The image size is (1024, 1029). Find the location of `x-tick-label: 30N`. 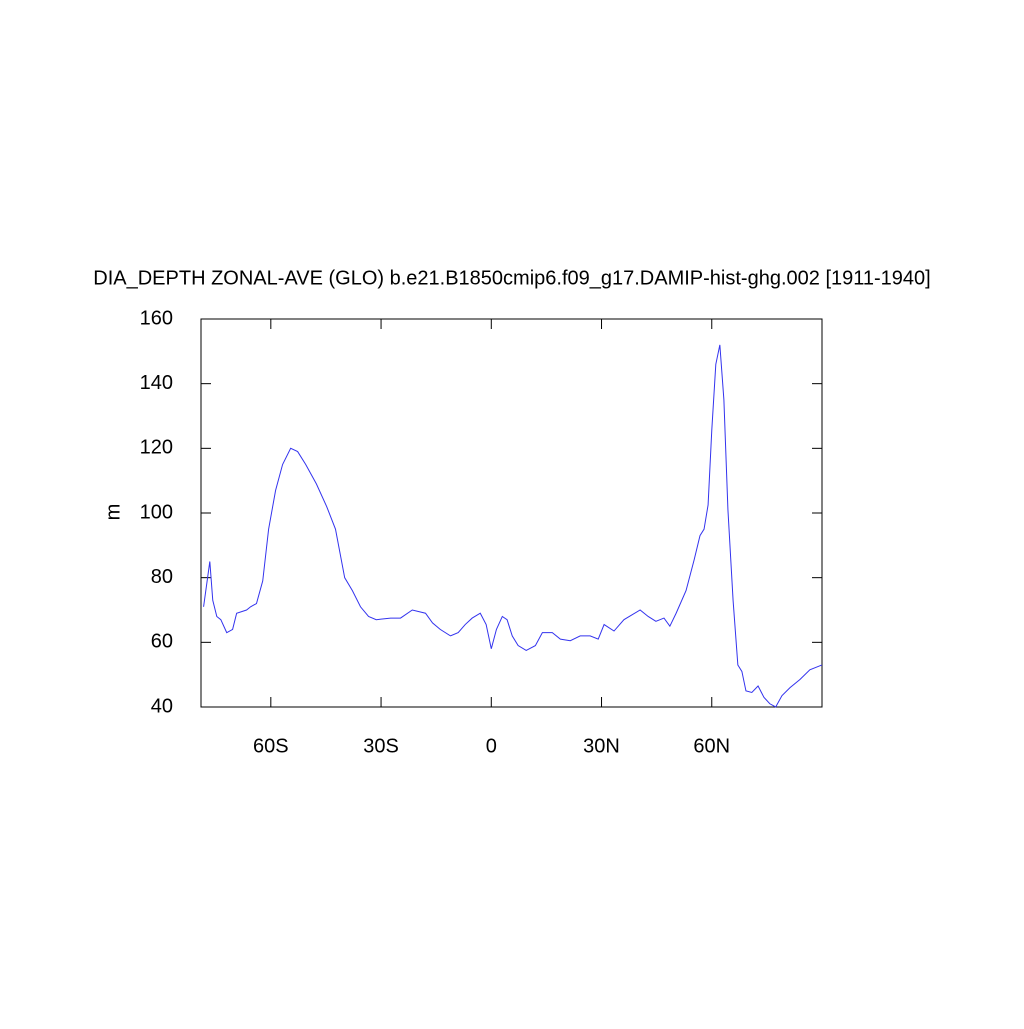

x-tick-label: 30N is located at coordinates (601, 746).